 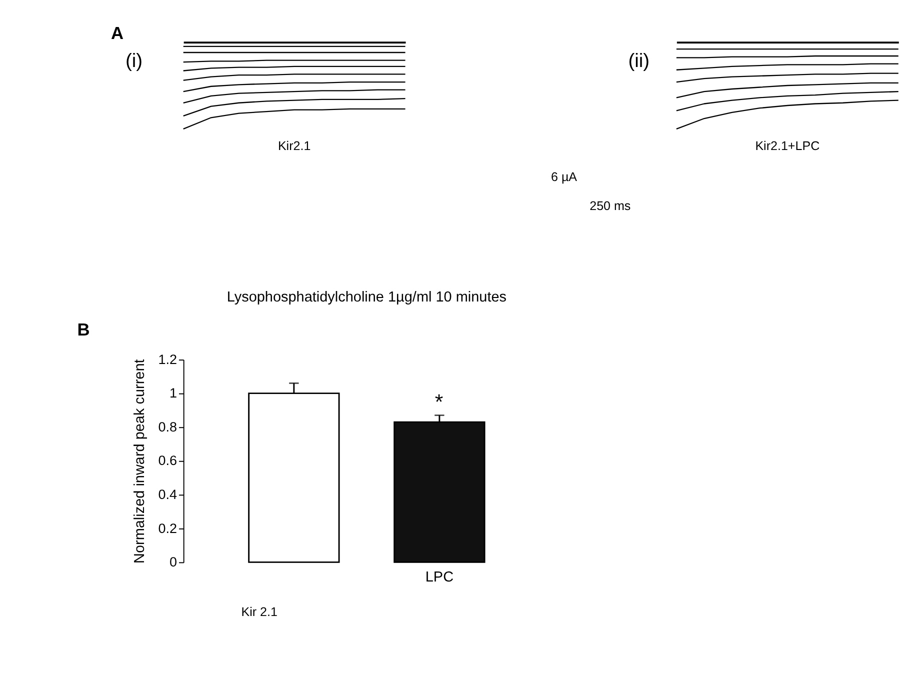 I want to click on y-tick-label: 1.2, so click(x=168, y=359).